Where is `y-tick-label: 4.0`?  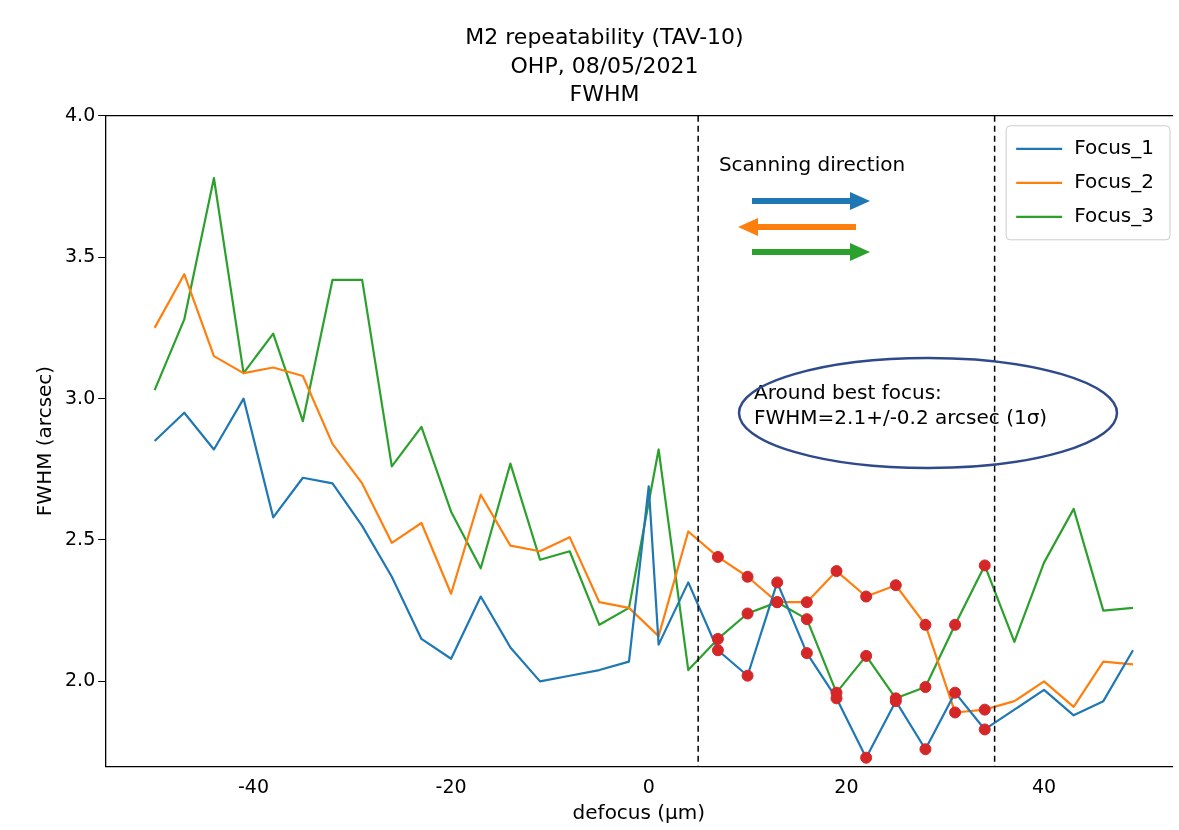 y-tick-label: 4.0 is located at coordinates (80, 113).